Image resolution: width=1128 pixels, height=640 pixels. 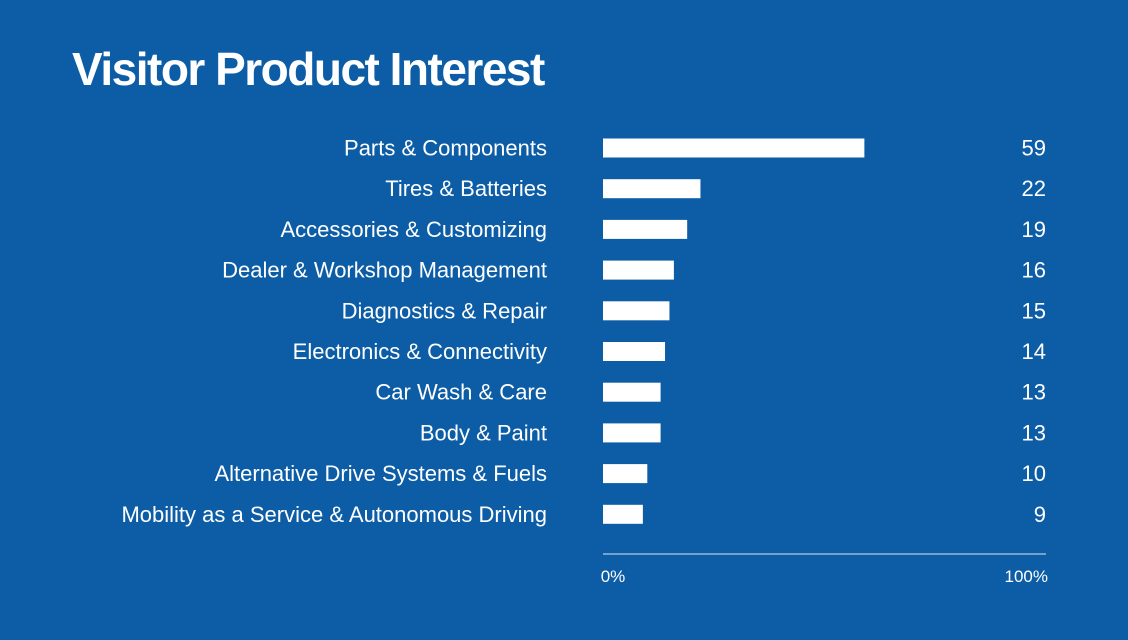 What do you see at coordinates (715, 188) in the screenshot?
I see `bar-row: Tires & Batteries 22` at bounding box center [715, 188].